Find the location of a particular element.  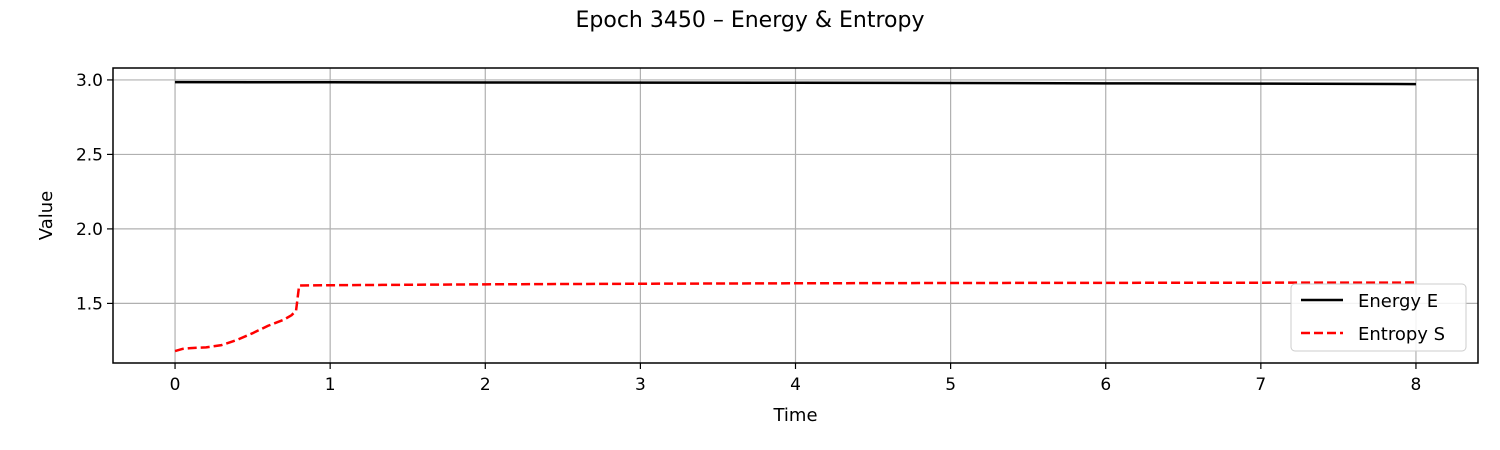

x-tick-label: 0 is located at coordinates (175, 385).